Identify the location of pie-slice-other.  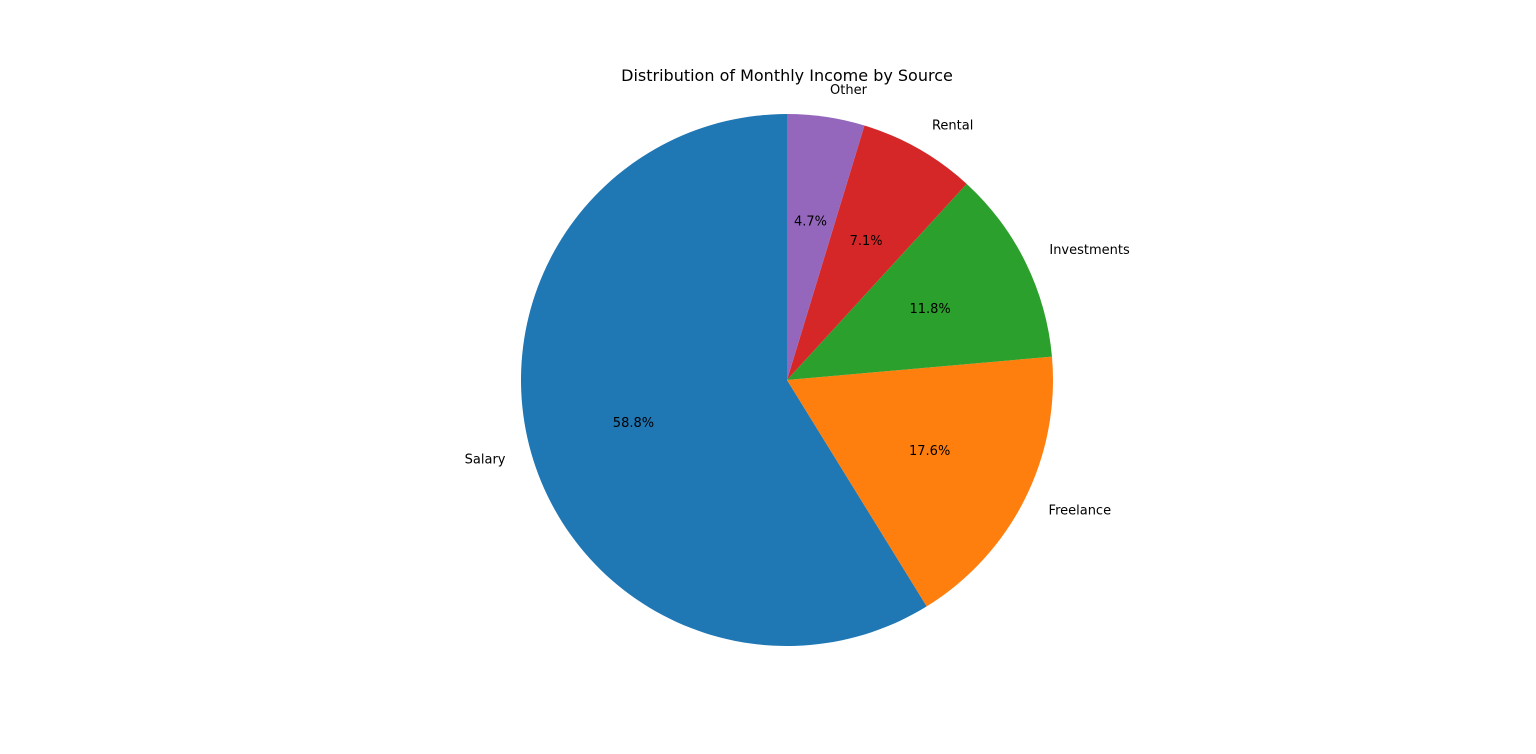
(826, 246).